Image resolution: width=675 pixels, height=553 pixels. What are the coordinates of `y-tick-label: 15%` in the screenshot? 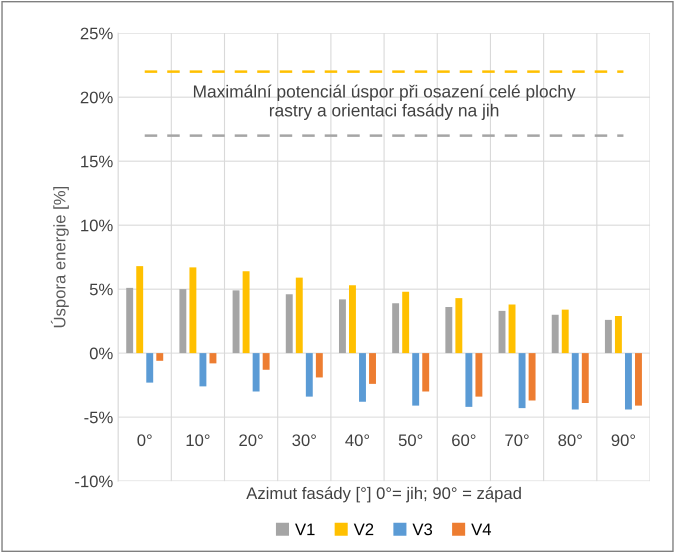 It's located at (97, 162).